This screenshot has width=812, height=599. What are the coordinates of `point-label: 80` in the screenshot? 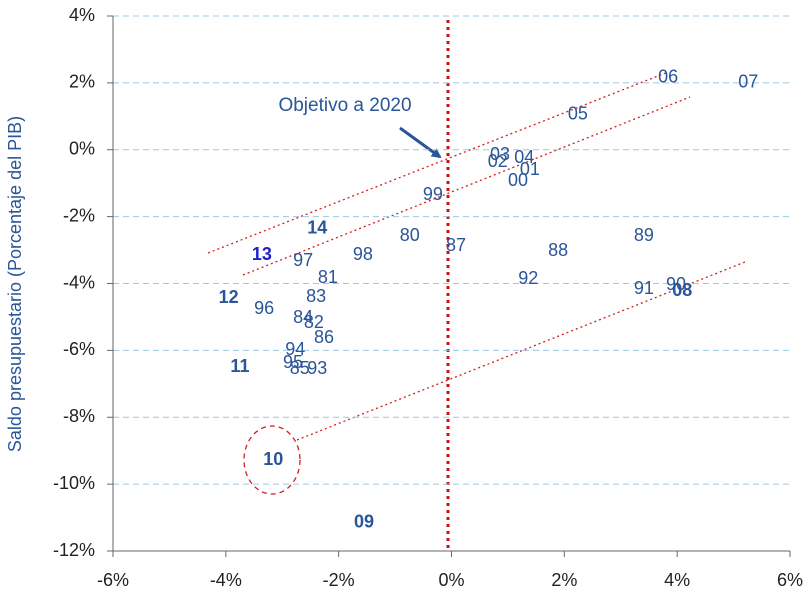 It's located at (410, 235).